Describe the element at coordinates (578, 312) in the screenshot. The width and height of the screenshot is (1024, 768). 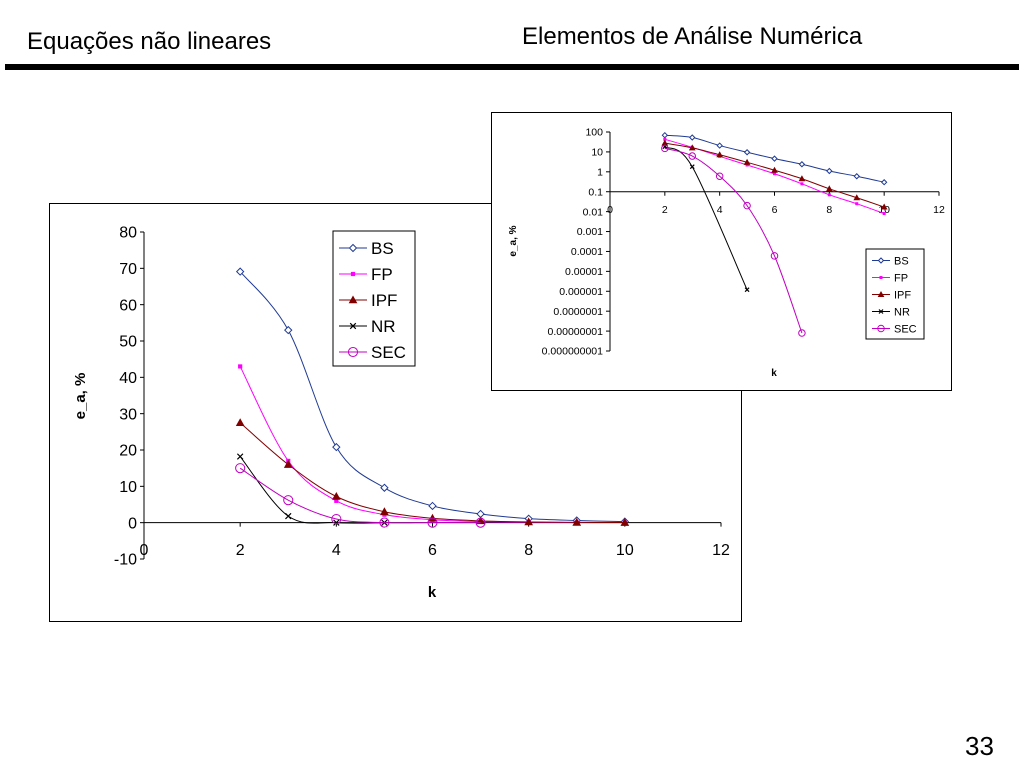
I see `y-tick-label: 0.0000001` at that location.